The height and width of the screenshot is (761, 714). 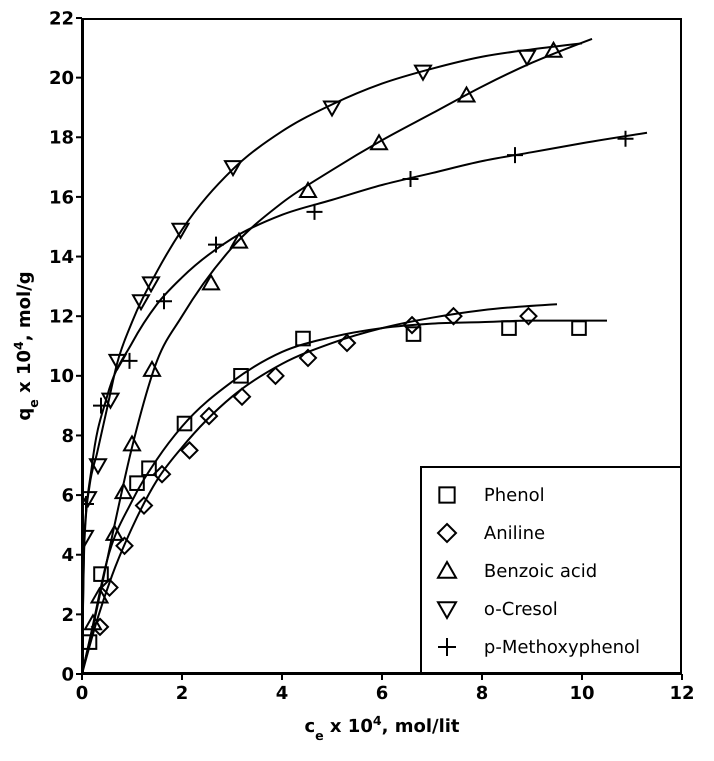 What do you see at coordinates (67, 615) in the screenshot?
I see `y-tick-label: 2` at bounding box center [67, 615].